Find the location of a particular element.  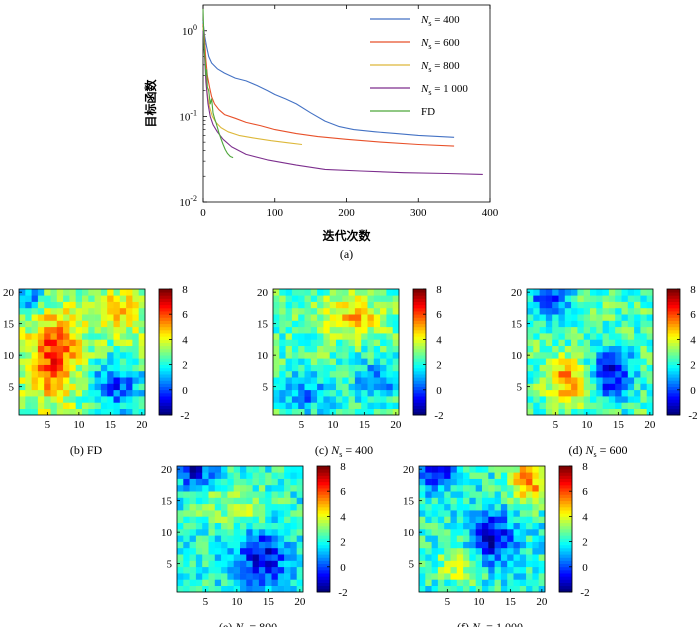

y-tick-label: 5 is located at coordinates (12, 388).